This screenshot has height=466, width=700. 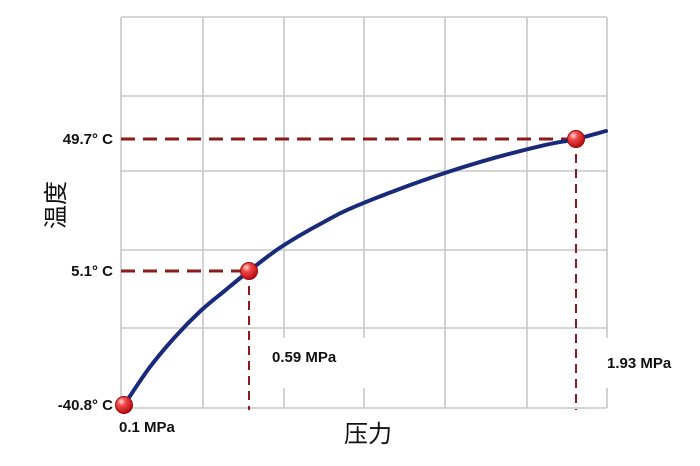 I want to click on y-value-label: 5.1° C, so click(x=92, y=271).